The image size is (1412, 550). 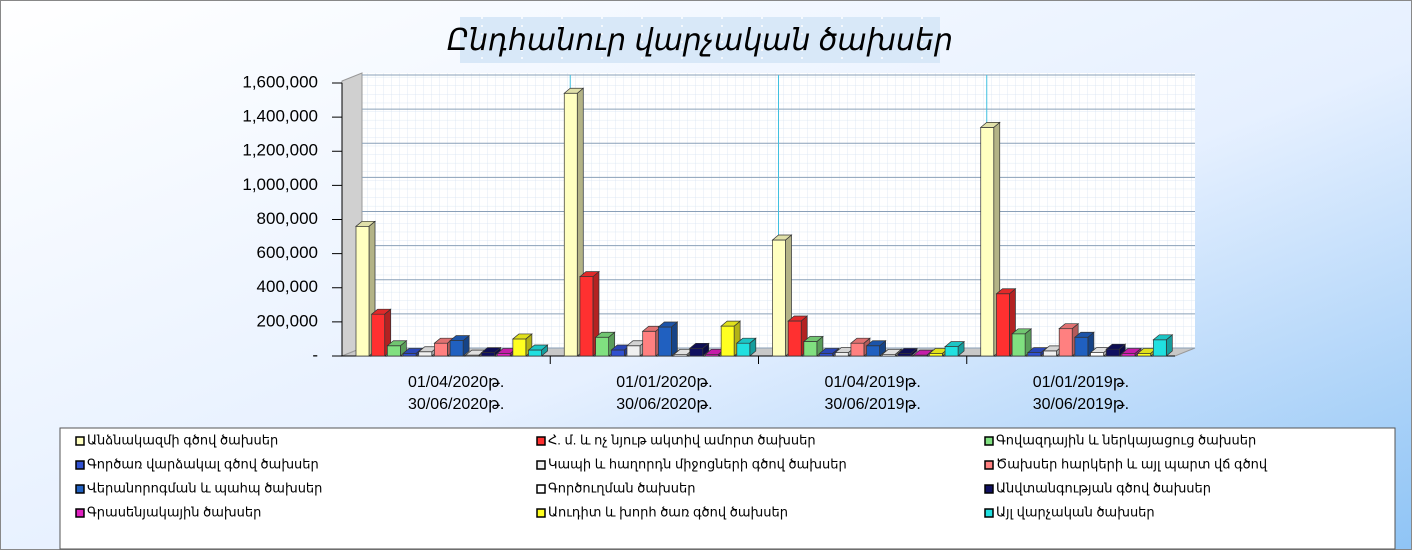 What do you see at coordinates (287, 286) in the screenshot?
I see `y-tick-label: 400,000` at bounding box center [287, 286].